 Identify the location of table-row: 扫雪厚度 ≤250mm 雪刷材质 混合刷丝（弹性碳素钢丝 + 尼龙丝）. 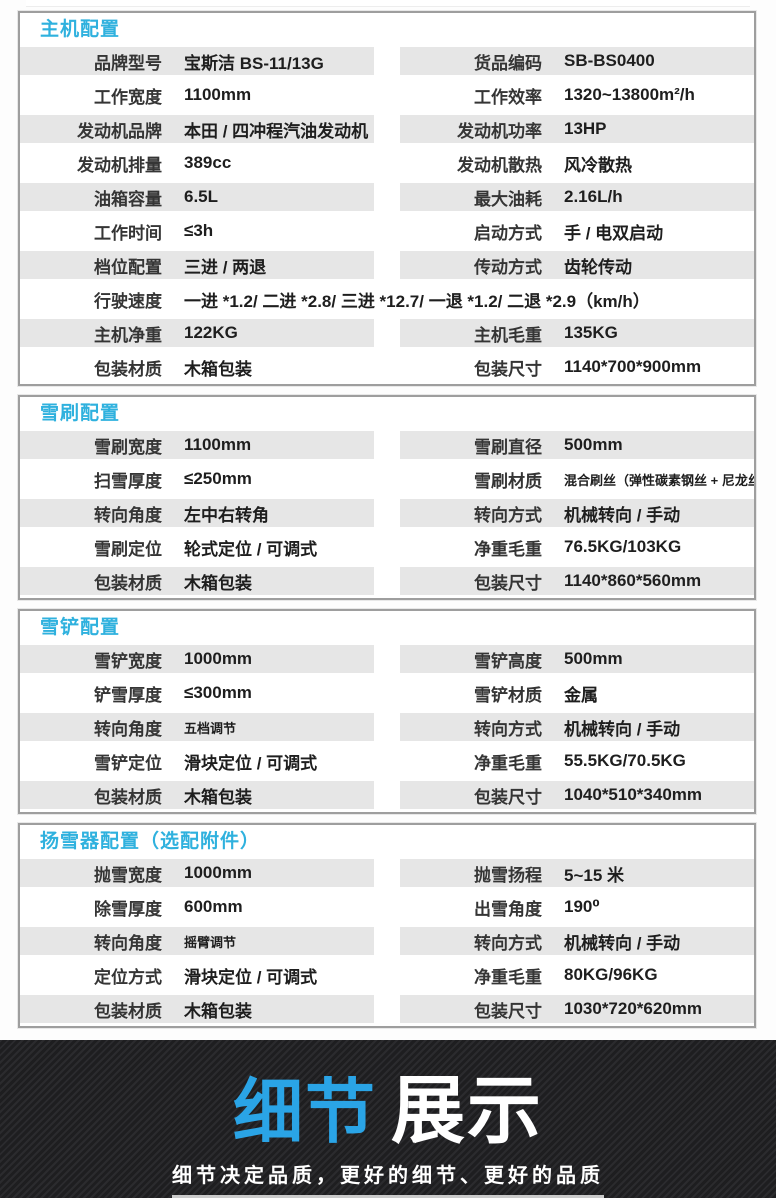
(387, 479).